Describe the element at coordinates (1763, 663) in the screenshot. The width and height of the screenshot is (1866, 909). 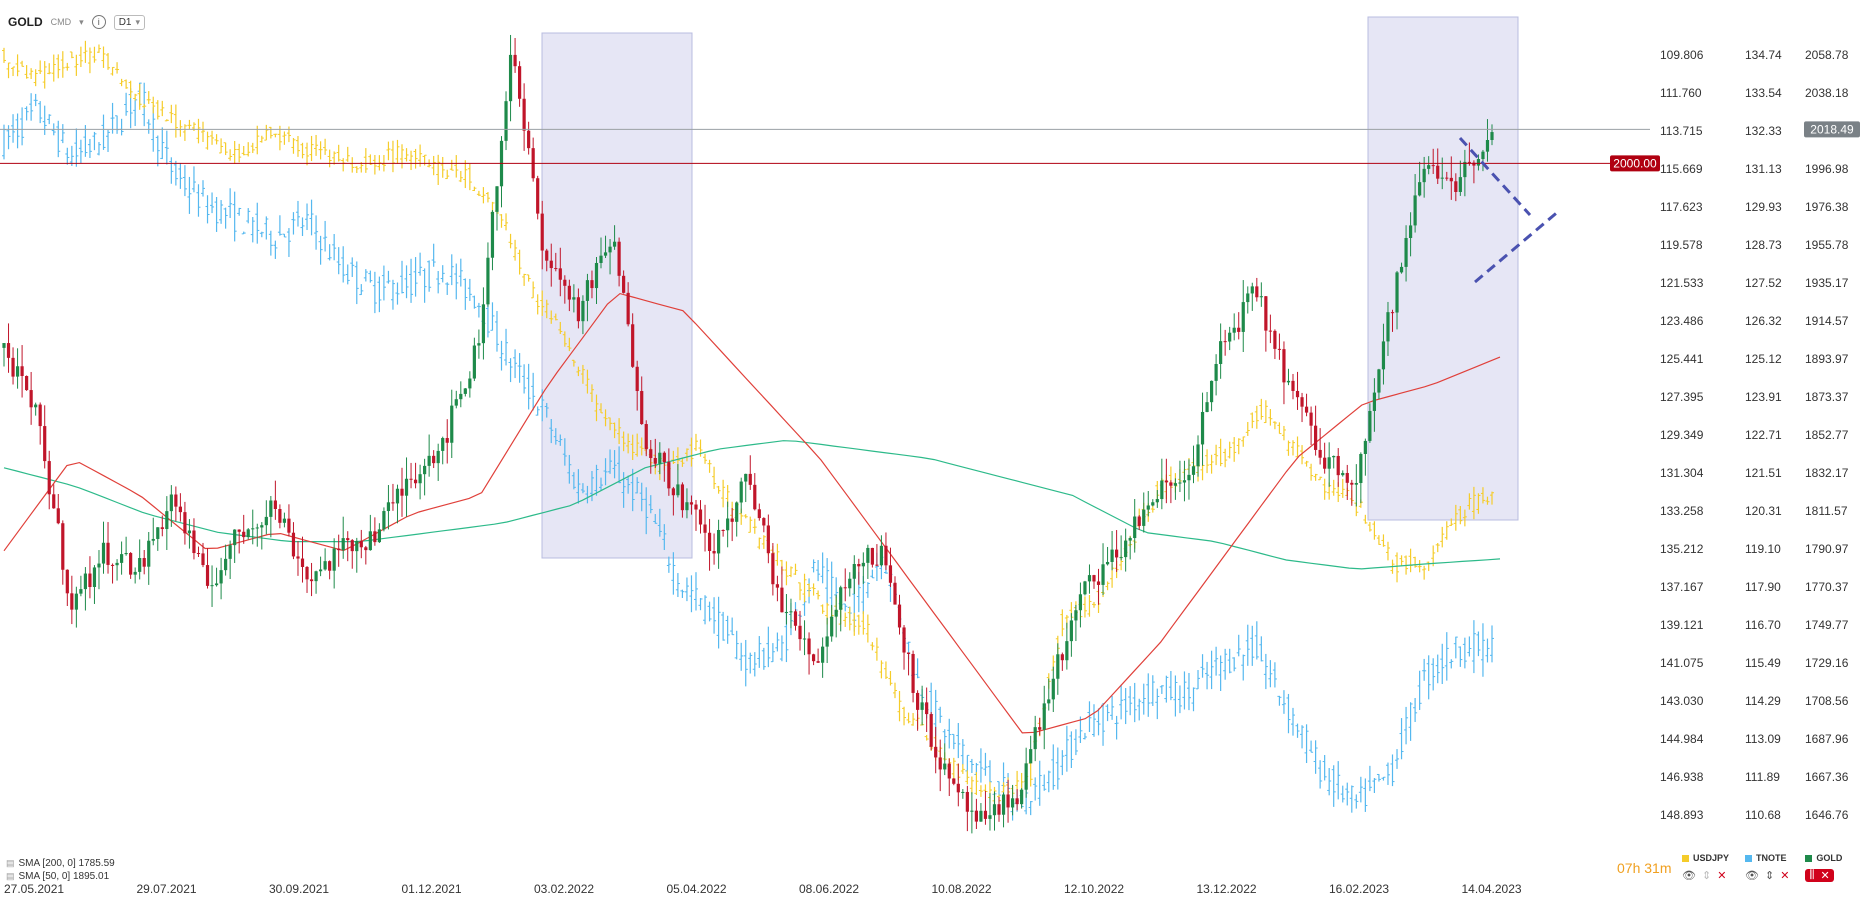
I see `tnote-axis-label: 115.49` at that location.